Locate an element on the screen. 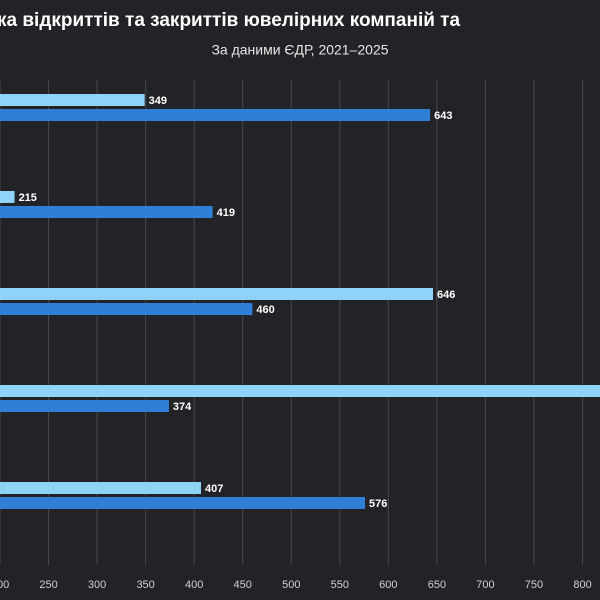 The image size is (600, 600). chart-subtitle: За даними ЄДР, 2021–2025 is located at coordinates (299, 50).